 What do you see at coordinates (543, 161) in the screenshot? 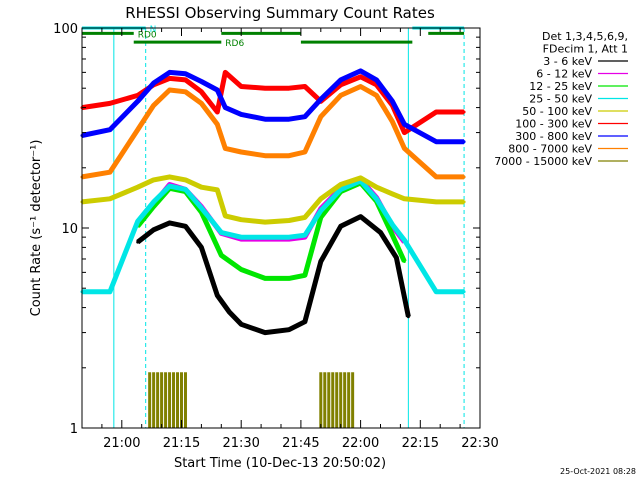
I see `legend-label-7000-15000-kev: 7000 - 15000 keV` at bounding box center [543, 161].